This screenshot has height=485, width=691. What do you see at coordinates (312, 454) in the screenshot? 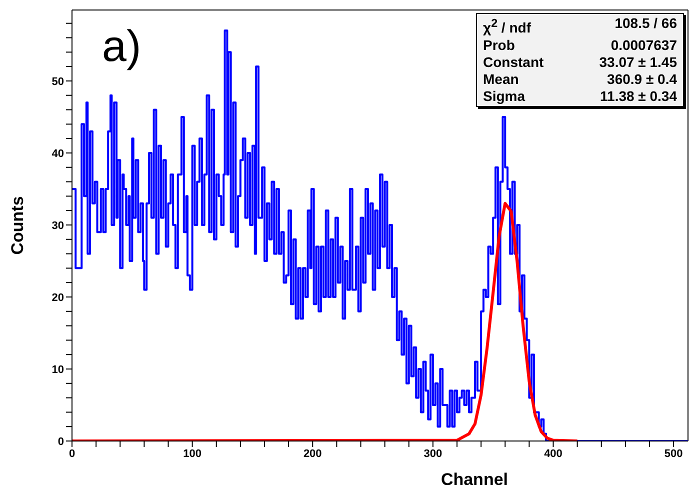
I see `x-tick-label: 200` at bounding box center [312, 454].